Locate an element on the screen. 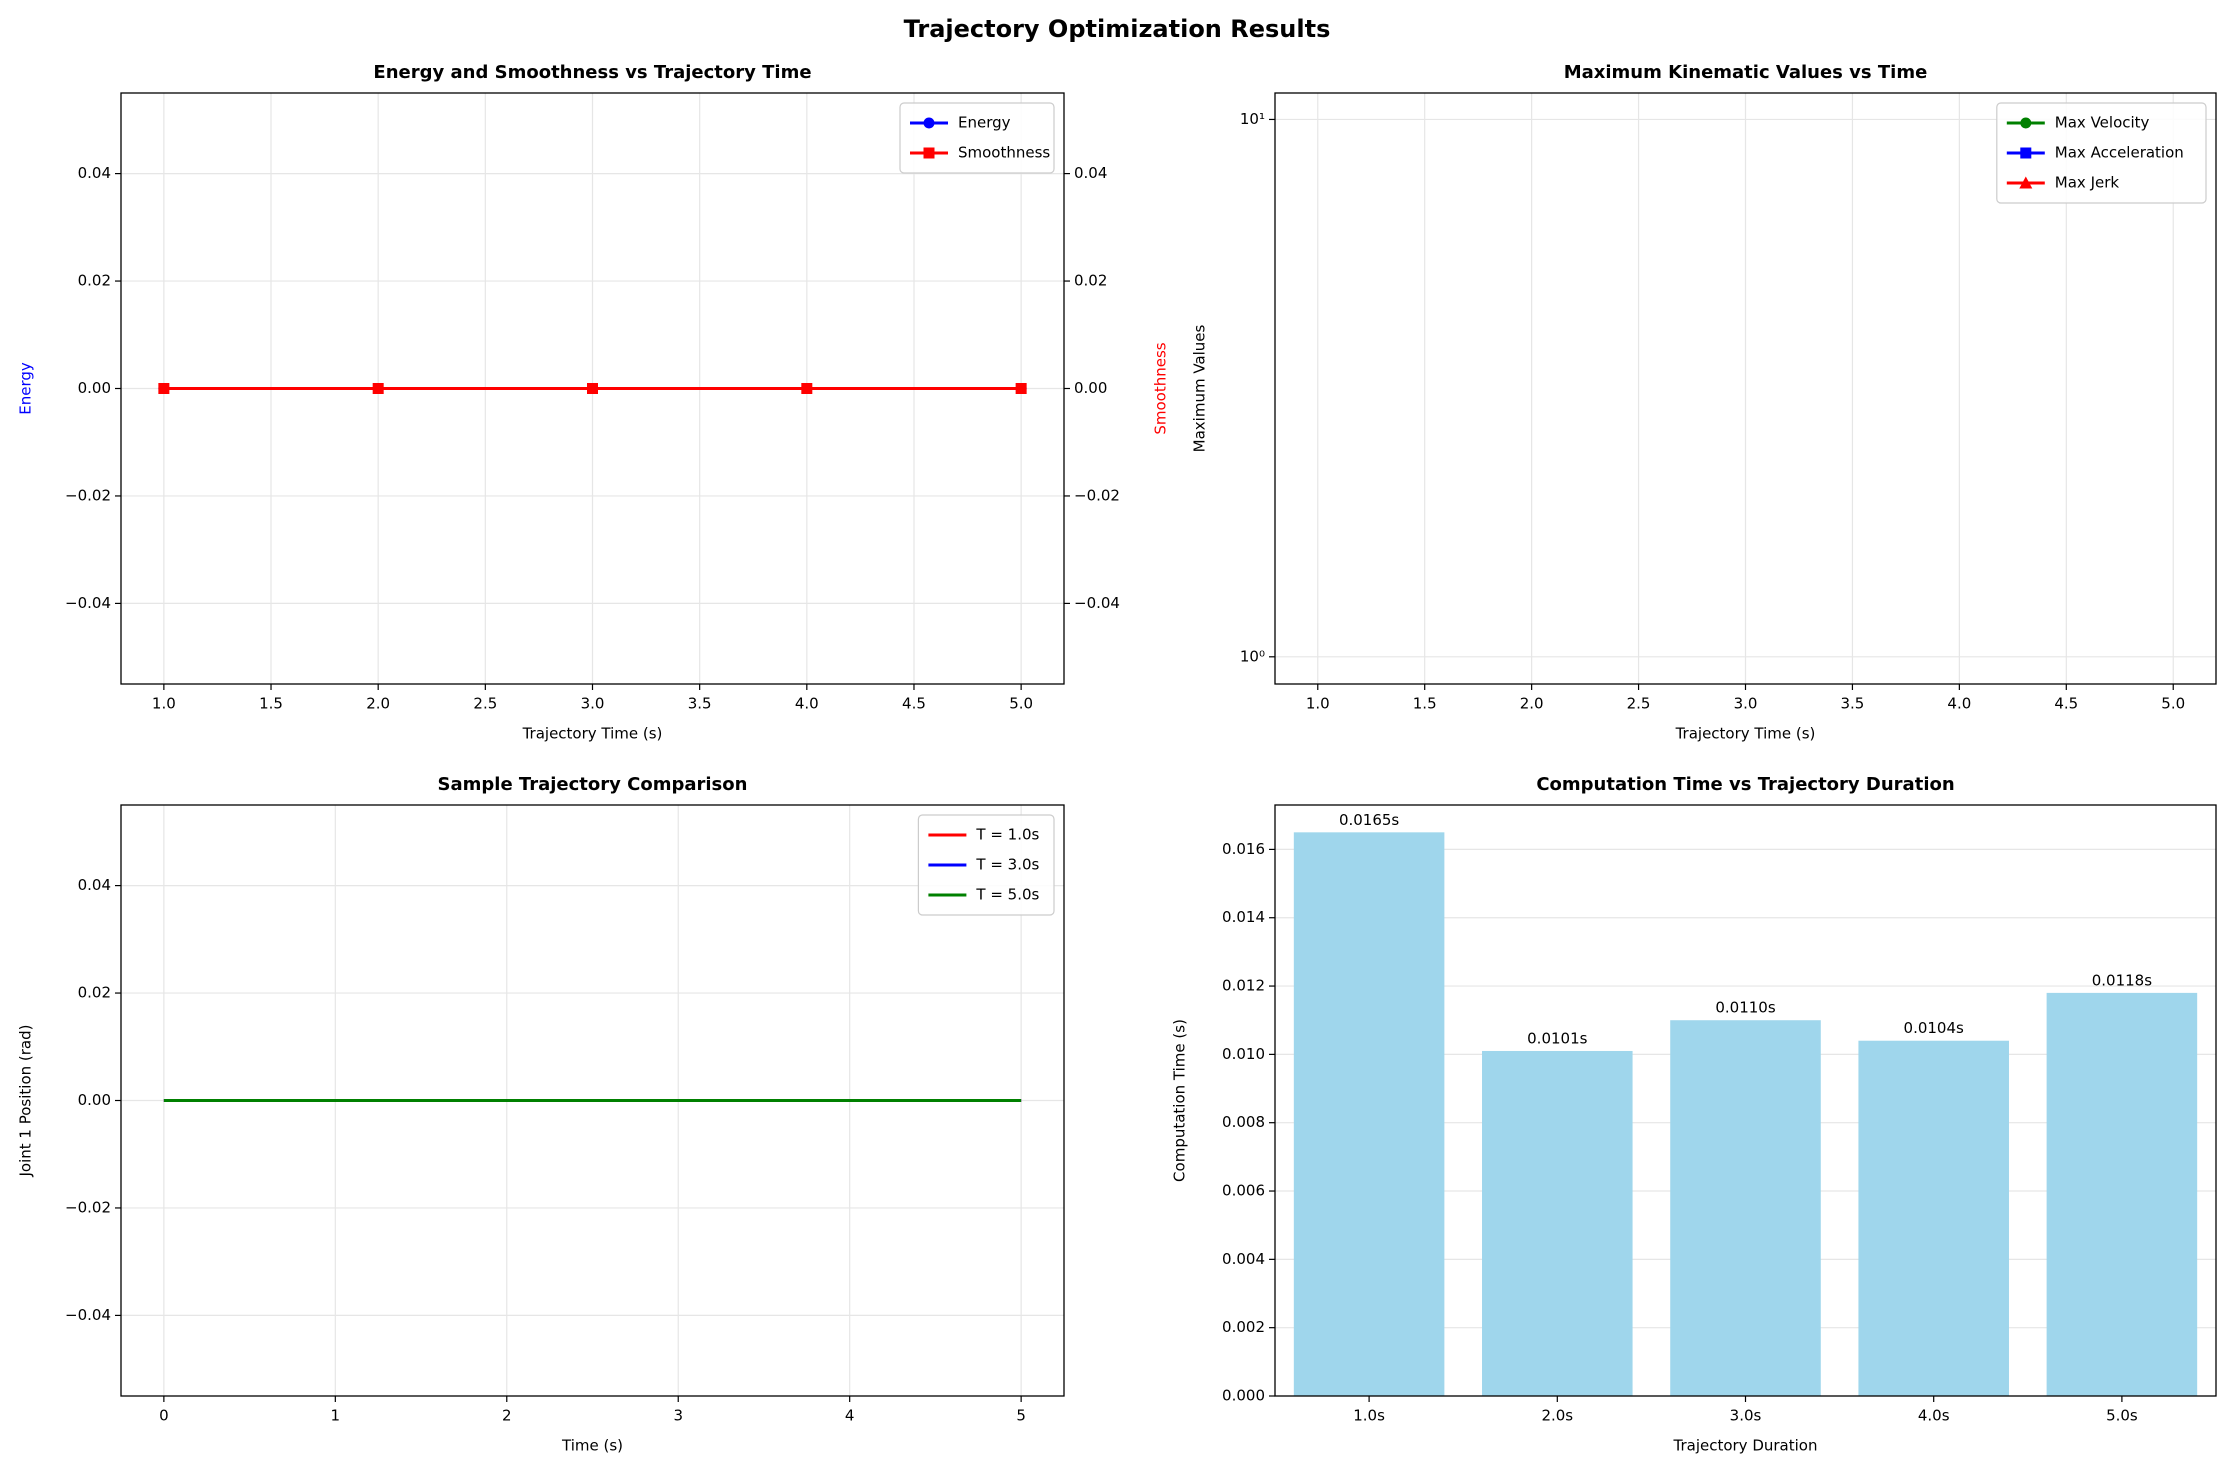  y2-tick-label: −0.02 is located at coordinates (1097, 495).